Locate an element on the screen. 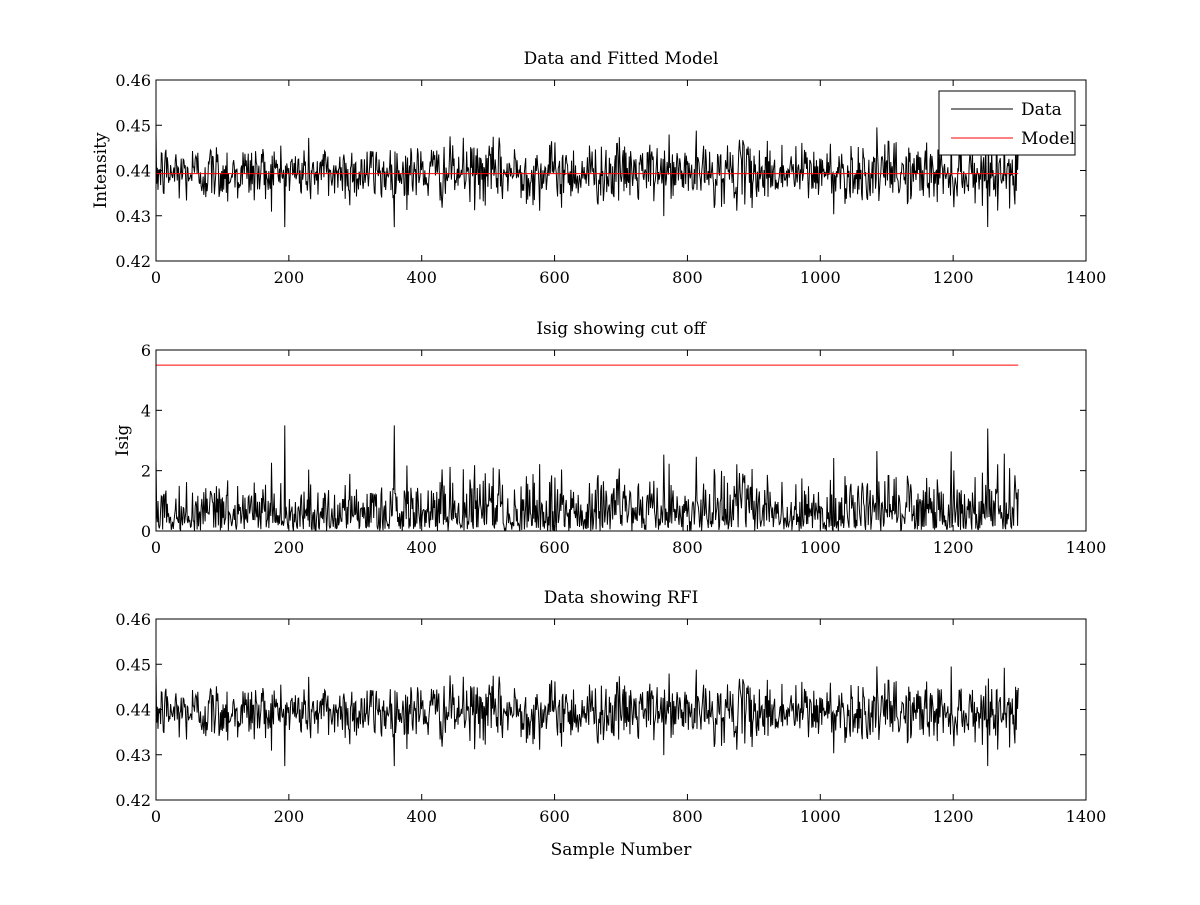  y-axis-label: Intensity is located at coordinates (101, 170).